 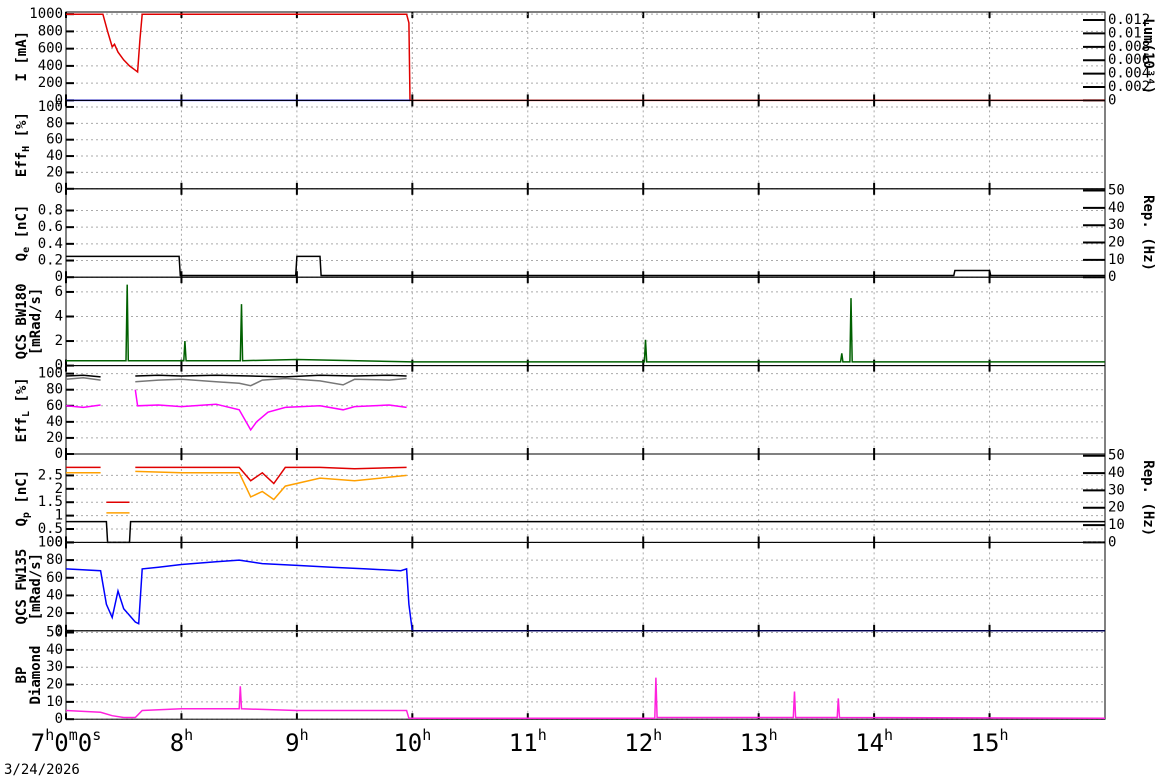 I want to click on y2-tick-label: 0.004, so click(x=1129, y=74).